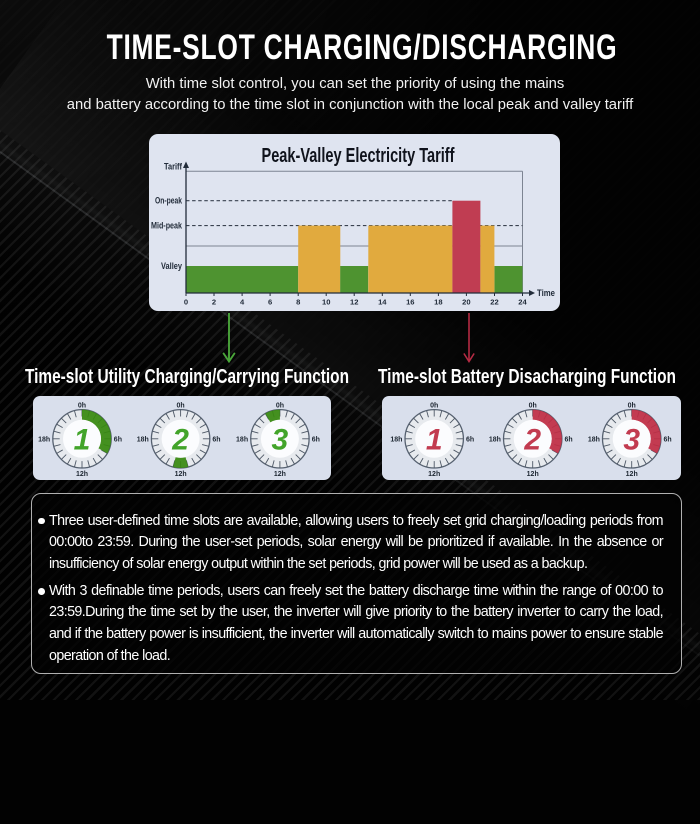 This screenshot has height=824, width=700. I want to click on svg-text: On-peak, so click(169, 201).